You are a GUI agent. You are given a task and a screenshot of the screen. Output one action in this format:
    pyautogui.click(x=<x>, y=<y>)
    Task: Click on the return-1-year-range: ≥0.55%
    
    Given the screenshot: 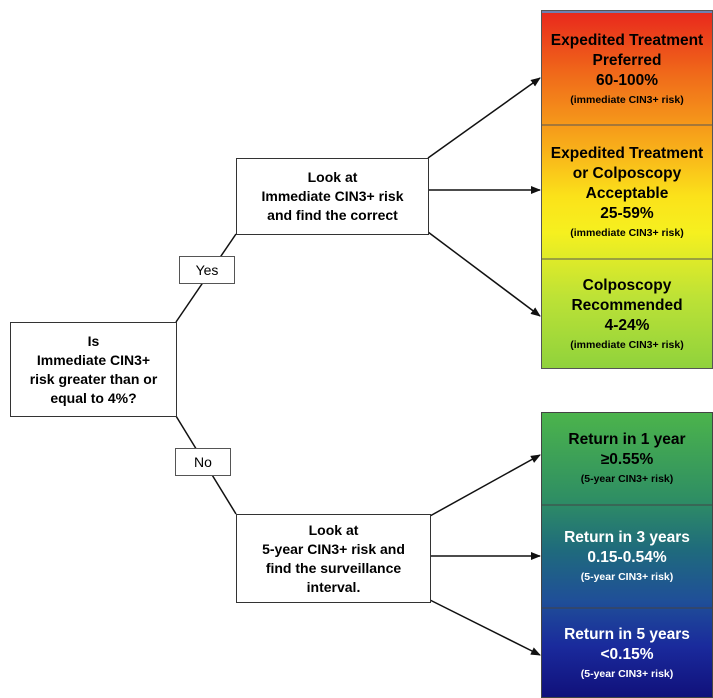 What is the action you would take?
    pyautogui.click(x=627, y=459)
    